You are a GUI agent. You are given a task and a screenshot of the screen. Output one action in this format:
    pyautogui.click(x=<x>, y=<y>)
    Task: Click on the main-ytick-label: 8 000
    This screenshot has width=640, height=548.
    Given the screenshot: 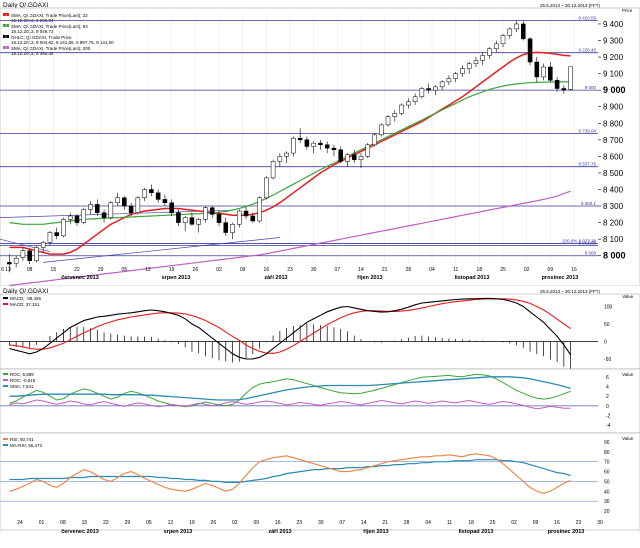 What is the action you would take?
    pyautogui.click(x=614, y=256)
    